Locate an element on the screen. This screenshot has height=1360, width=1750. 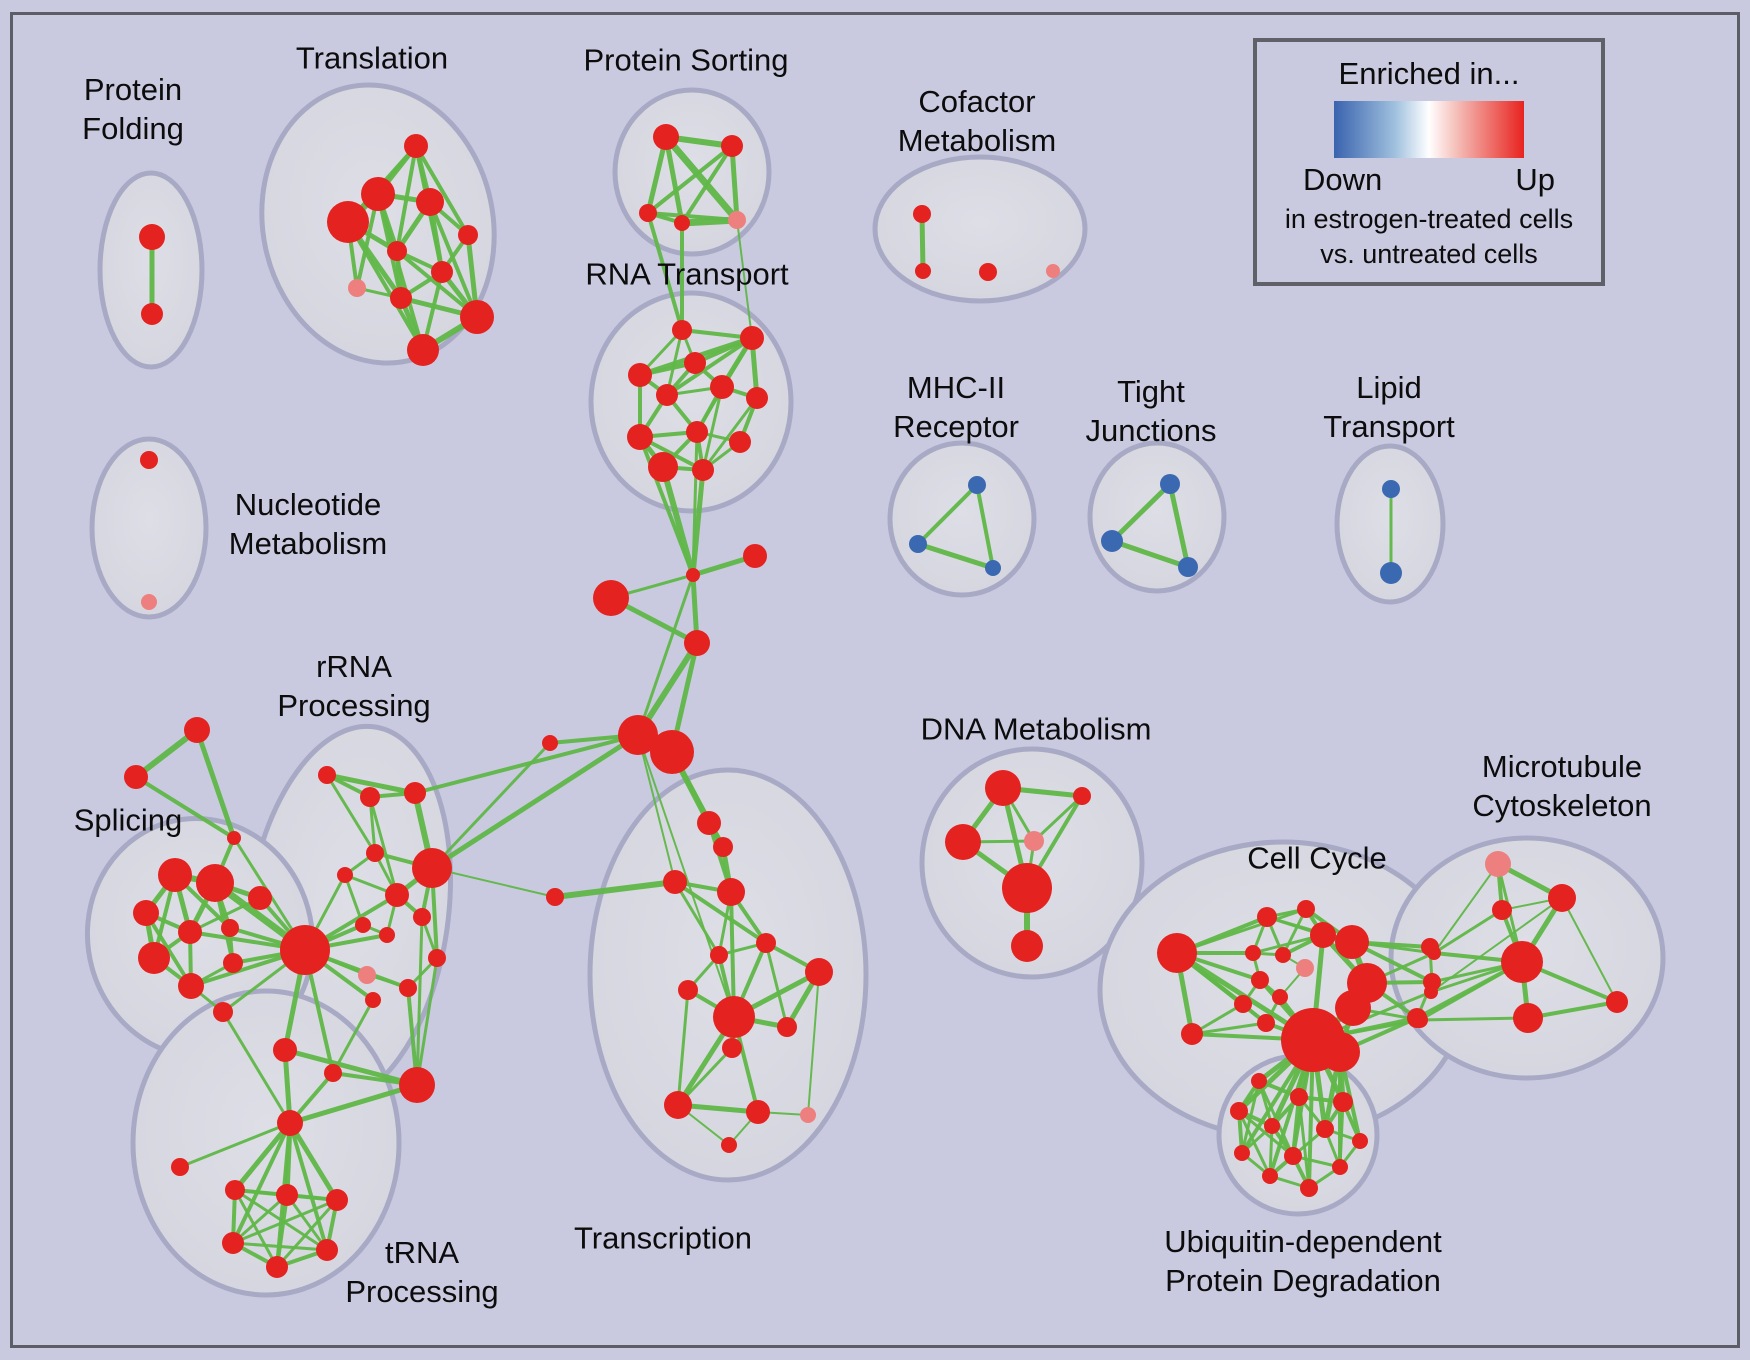
cluster-label-rna-transport: RNA Transport is located at coordinates (686, 274).